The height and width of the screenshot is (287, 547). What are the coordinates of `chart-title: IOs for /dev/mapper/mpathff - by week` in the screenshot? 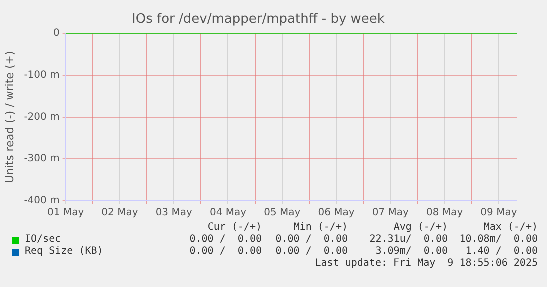 It's located at (259, 20).